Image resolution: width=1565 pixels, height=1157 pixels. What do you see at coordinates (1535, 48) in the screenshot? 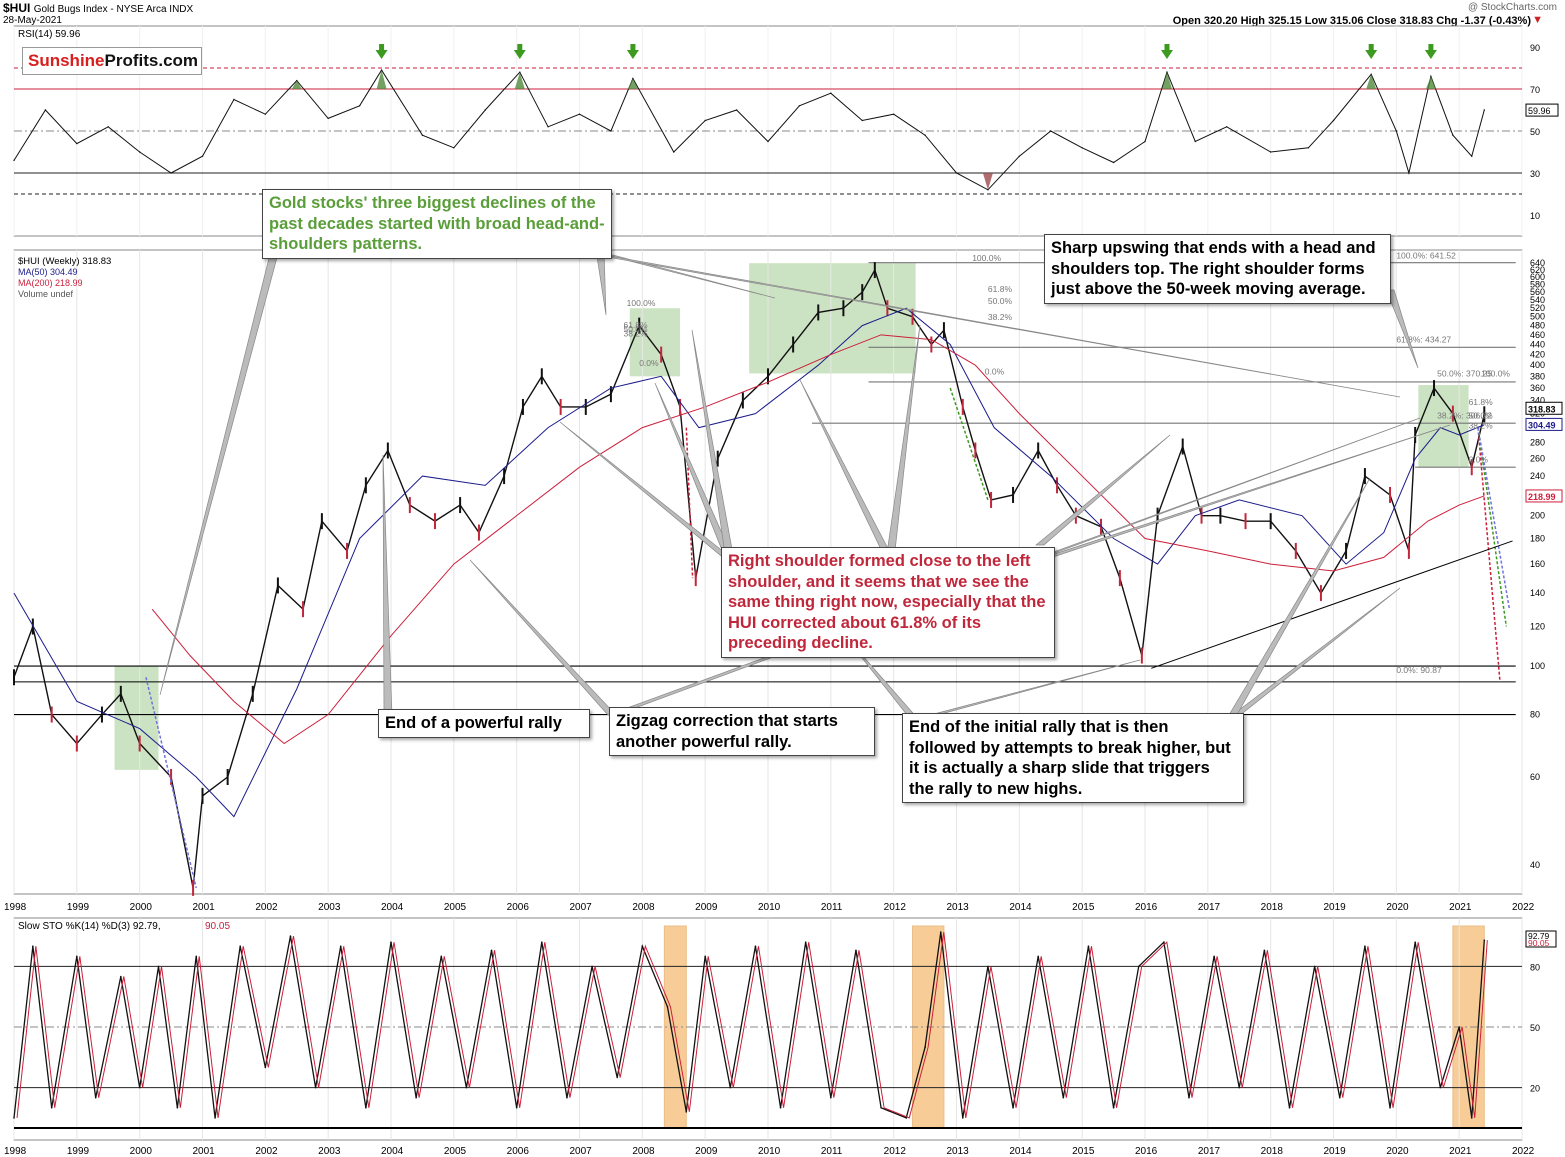
I see `rsi-y-tick: 90` at bounding box center [1535, 48].